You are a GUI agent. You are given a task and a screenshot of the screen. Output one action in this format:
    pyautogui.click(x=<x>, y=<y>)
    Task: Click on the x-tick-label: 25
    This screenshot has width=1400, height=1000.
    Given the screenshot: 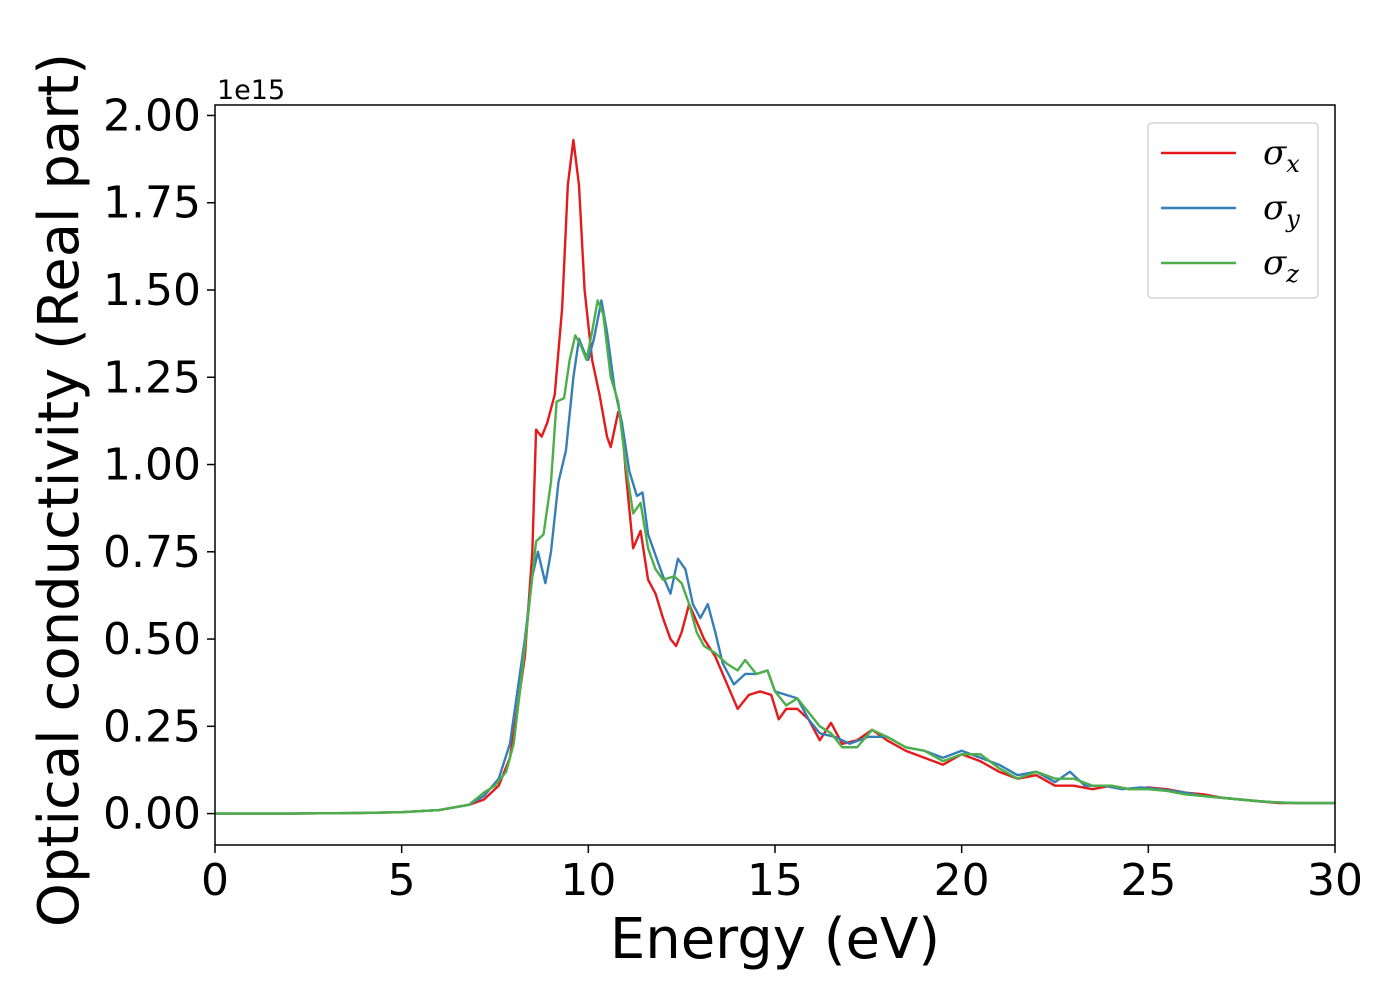 What is the action you would take?
    pyautogui.click(x=1148, y=880)
    